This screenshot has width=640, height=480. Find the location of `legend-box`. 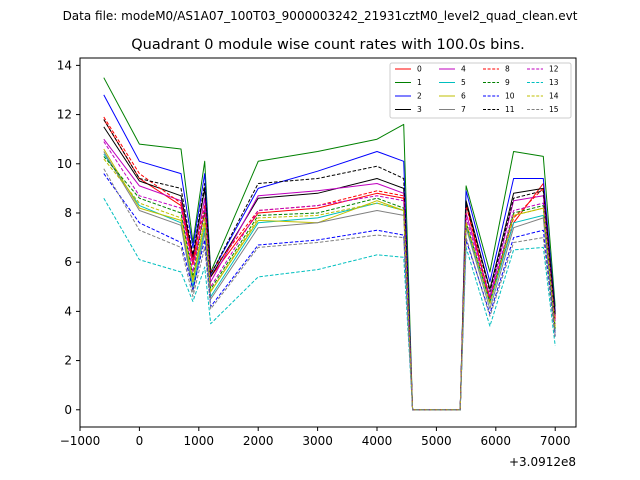

legend-box is located at coordinates (480, 90).